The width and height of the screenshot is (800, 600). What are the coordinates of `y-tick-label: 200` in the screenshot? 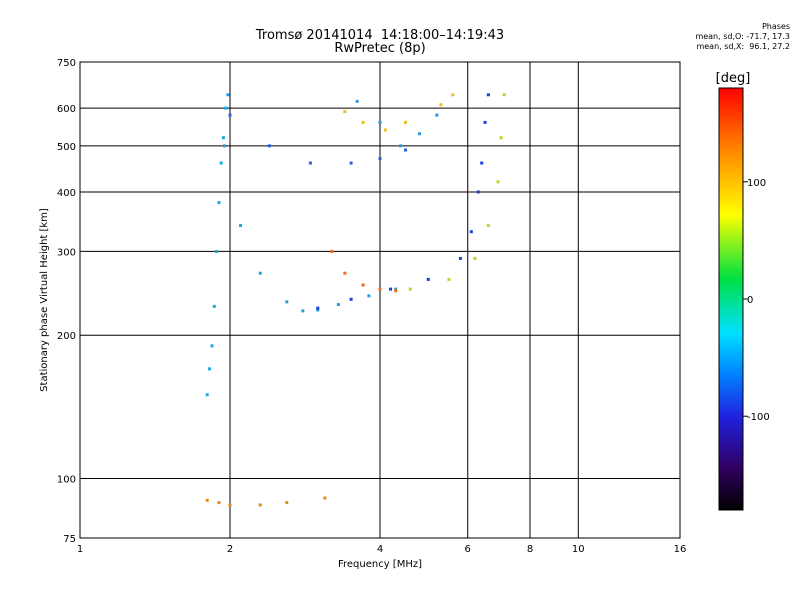 It's located at (66, 336).